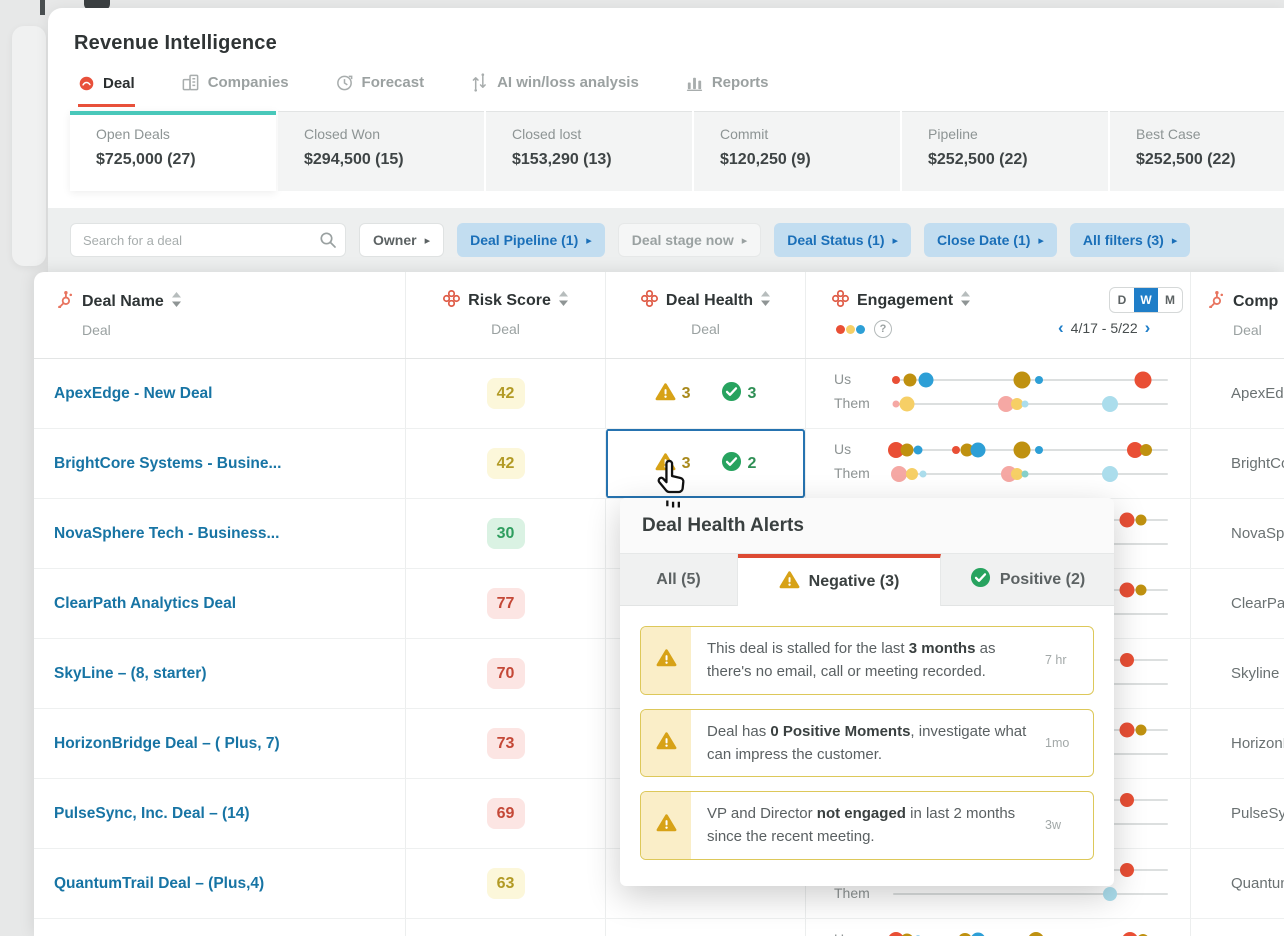 This screenshot has width=1284, height=936. What do you see at coordinates (727, 90) in the screenshot?
I see `tab-reports: Reports` at bounding box center [727, 90].